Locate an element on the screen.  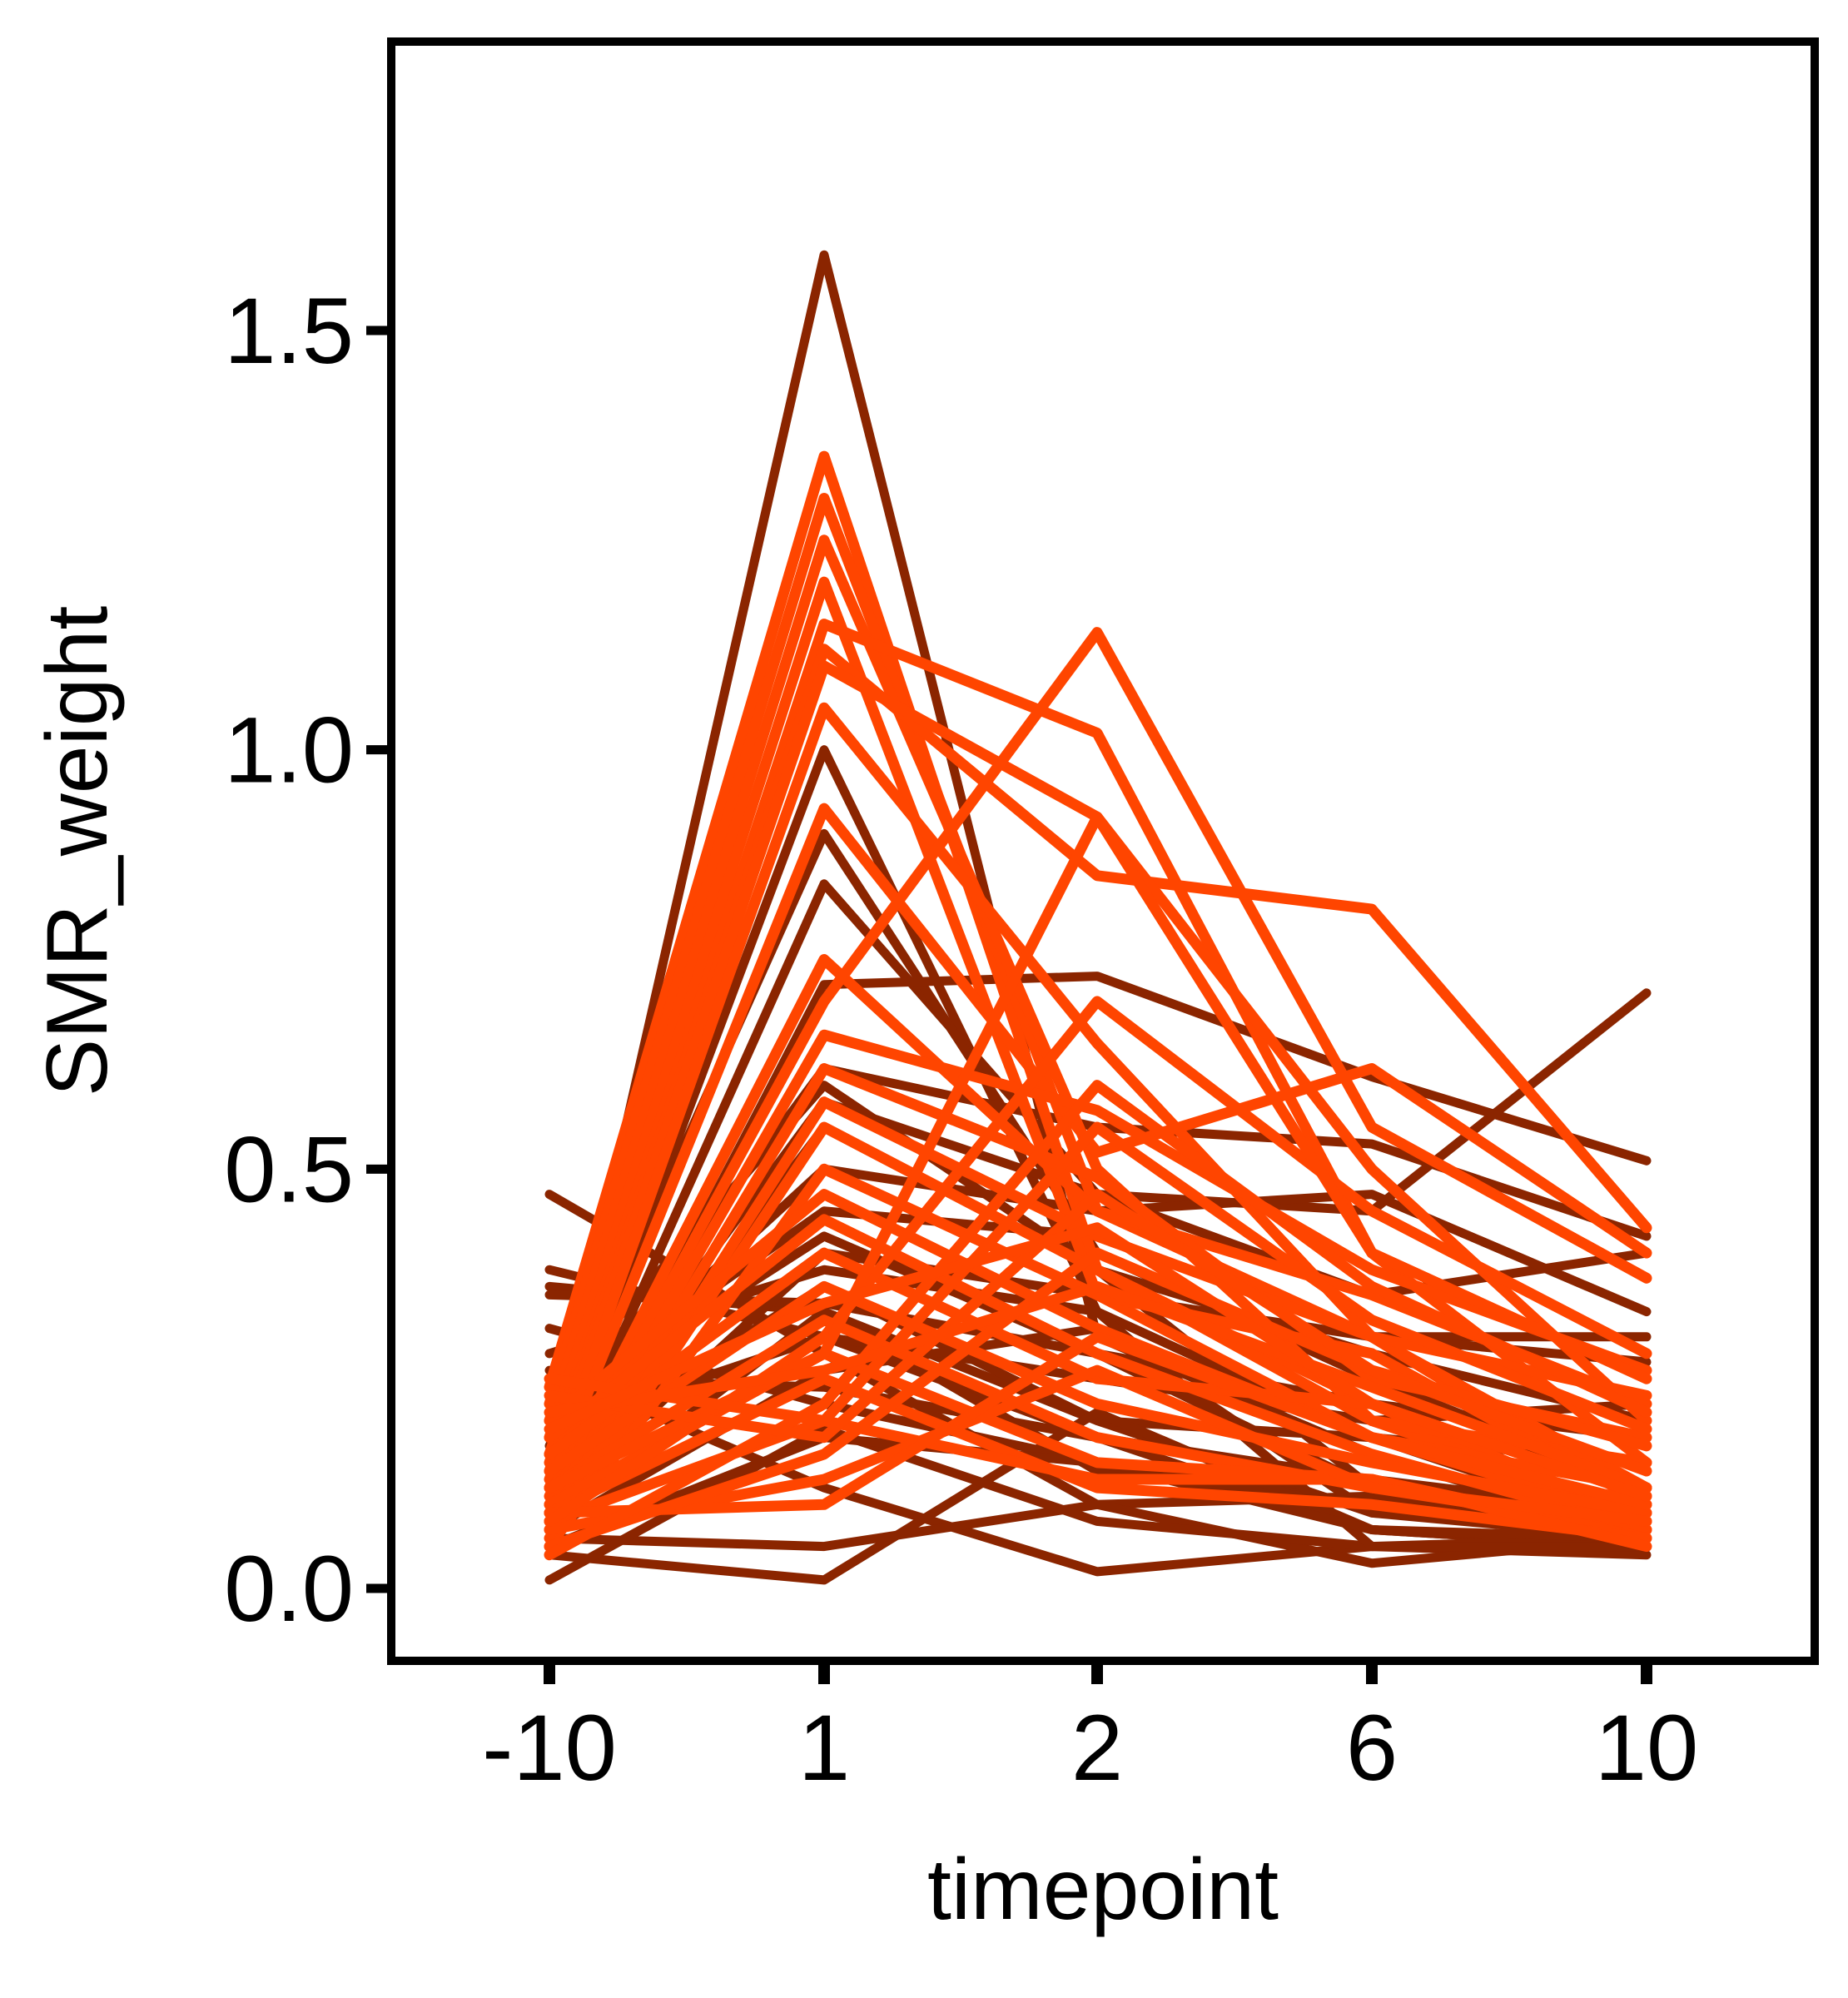
y-axis-title: SMR_weight is located at coordinates (77, 851).